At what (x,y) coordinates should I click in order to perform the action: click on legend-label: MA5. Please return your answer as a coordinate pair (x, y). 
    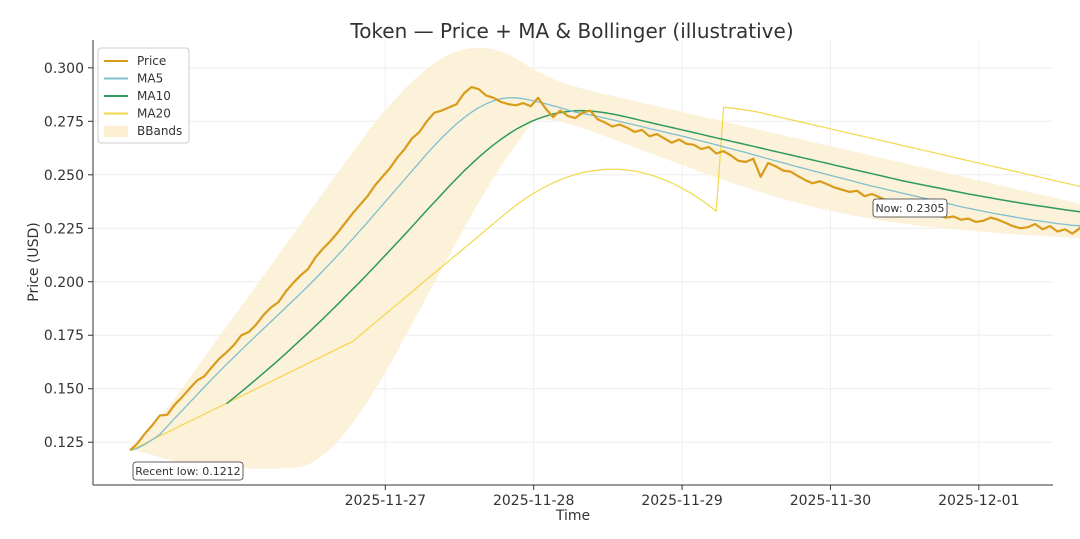
    Looking at the image, I should click on (150, 79).